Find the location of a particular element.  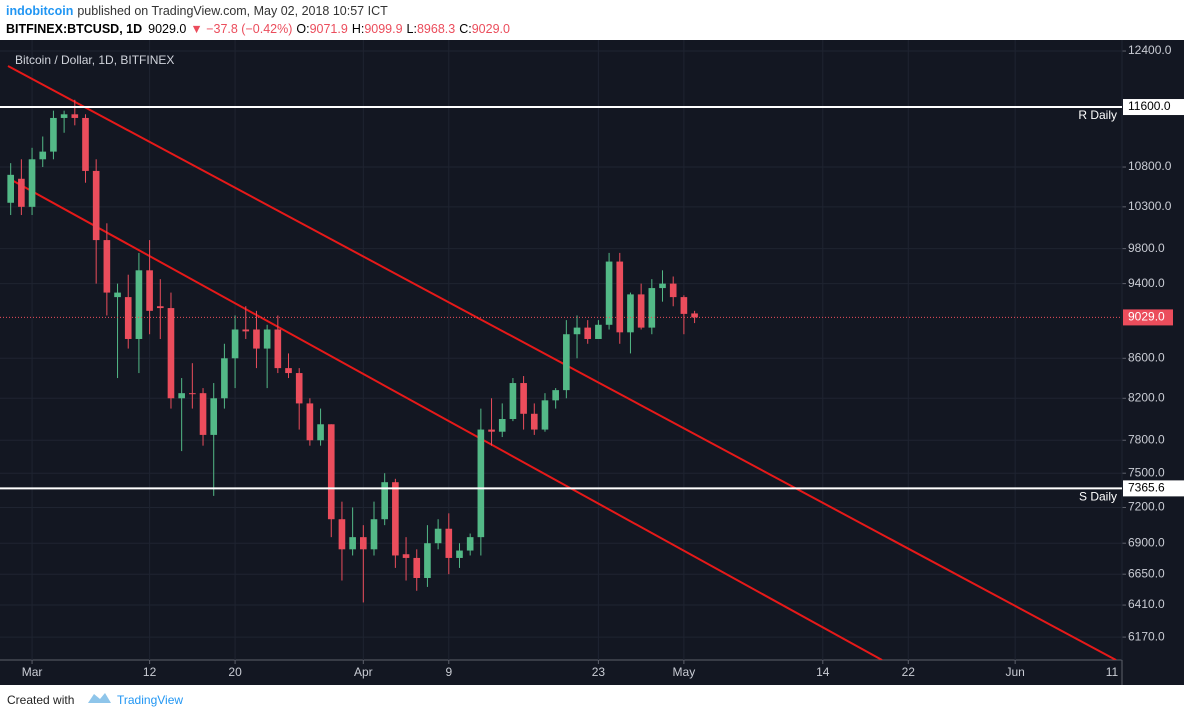

x-tick-label: Apr is located at coordinates (363, 672).